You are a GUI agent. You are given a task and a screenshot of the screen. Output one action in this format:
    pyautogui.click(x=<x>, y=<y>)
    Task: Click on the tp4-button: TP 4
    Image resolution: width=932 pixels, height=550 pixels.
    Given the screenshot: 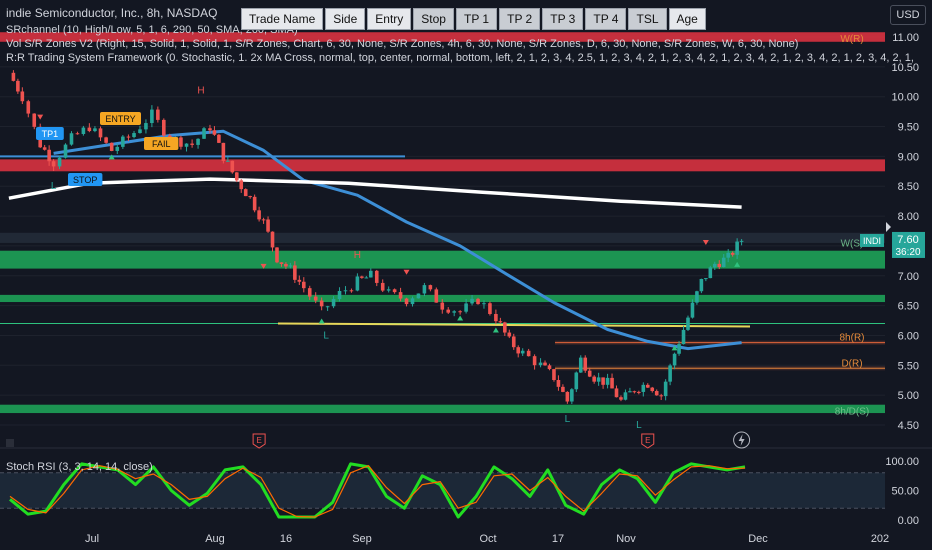 What is the action you would take?
    pyautogui.click(x=606, y=19)
    